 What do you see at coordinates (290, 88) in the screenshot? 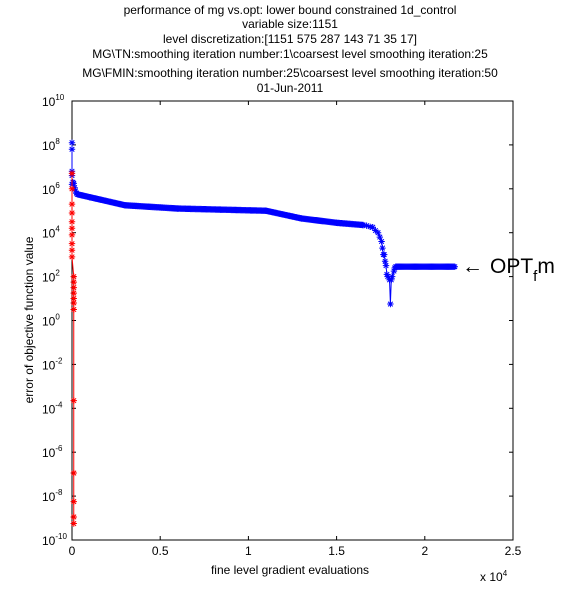
I see `title-line-6: 01-Jun-2011` at bounding box center [290, 88].